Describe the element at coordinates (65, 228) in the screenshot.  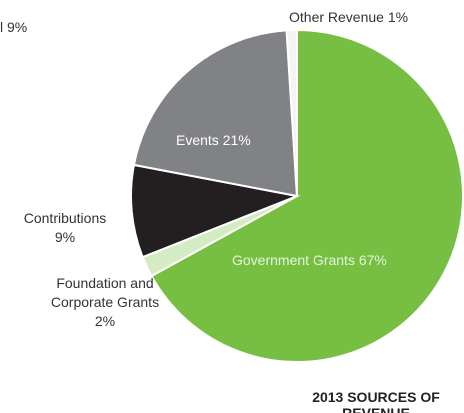
I see `slice-label: Contributions 9%` at that location.